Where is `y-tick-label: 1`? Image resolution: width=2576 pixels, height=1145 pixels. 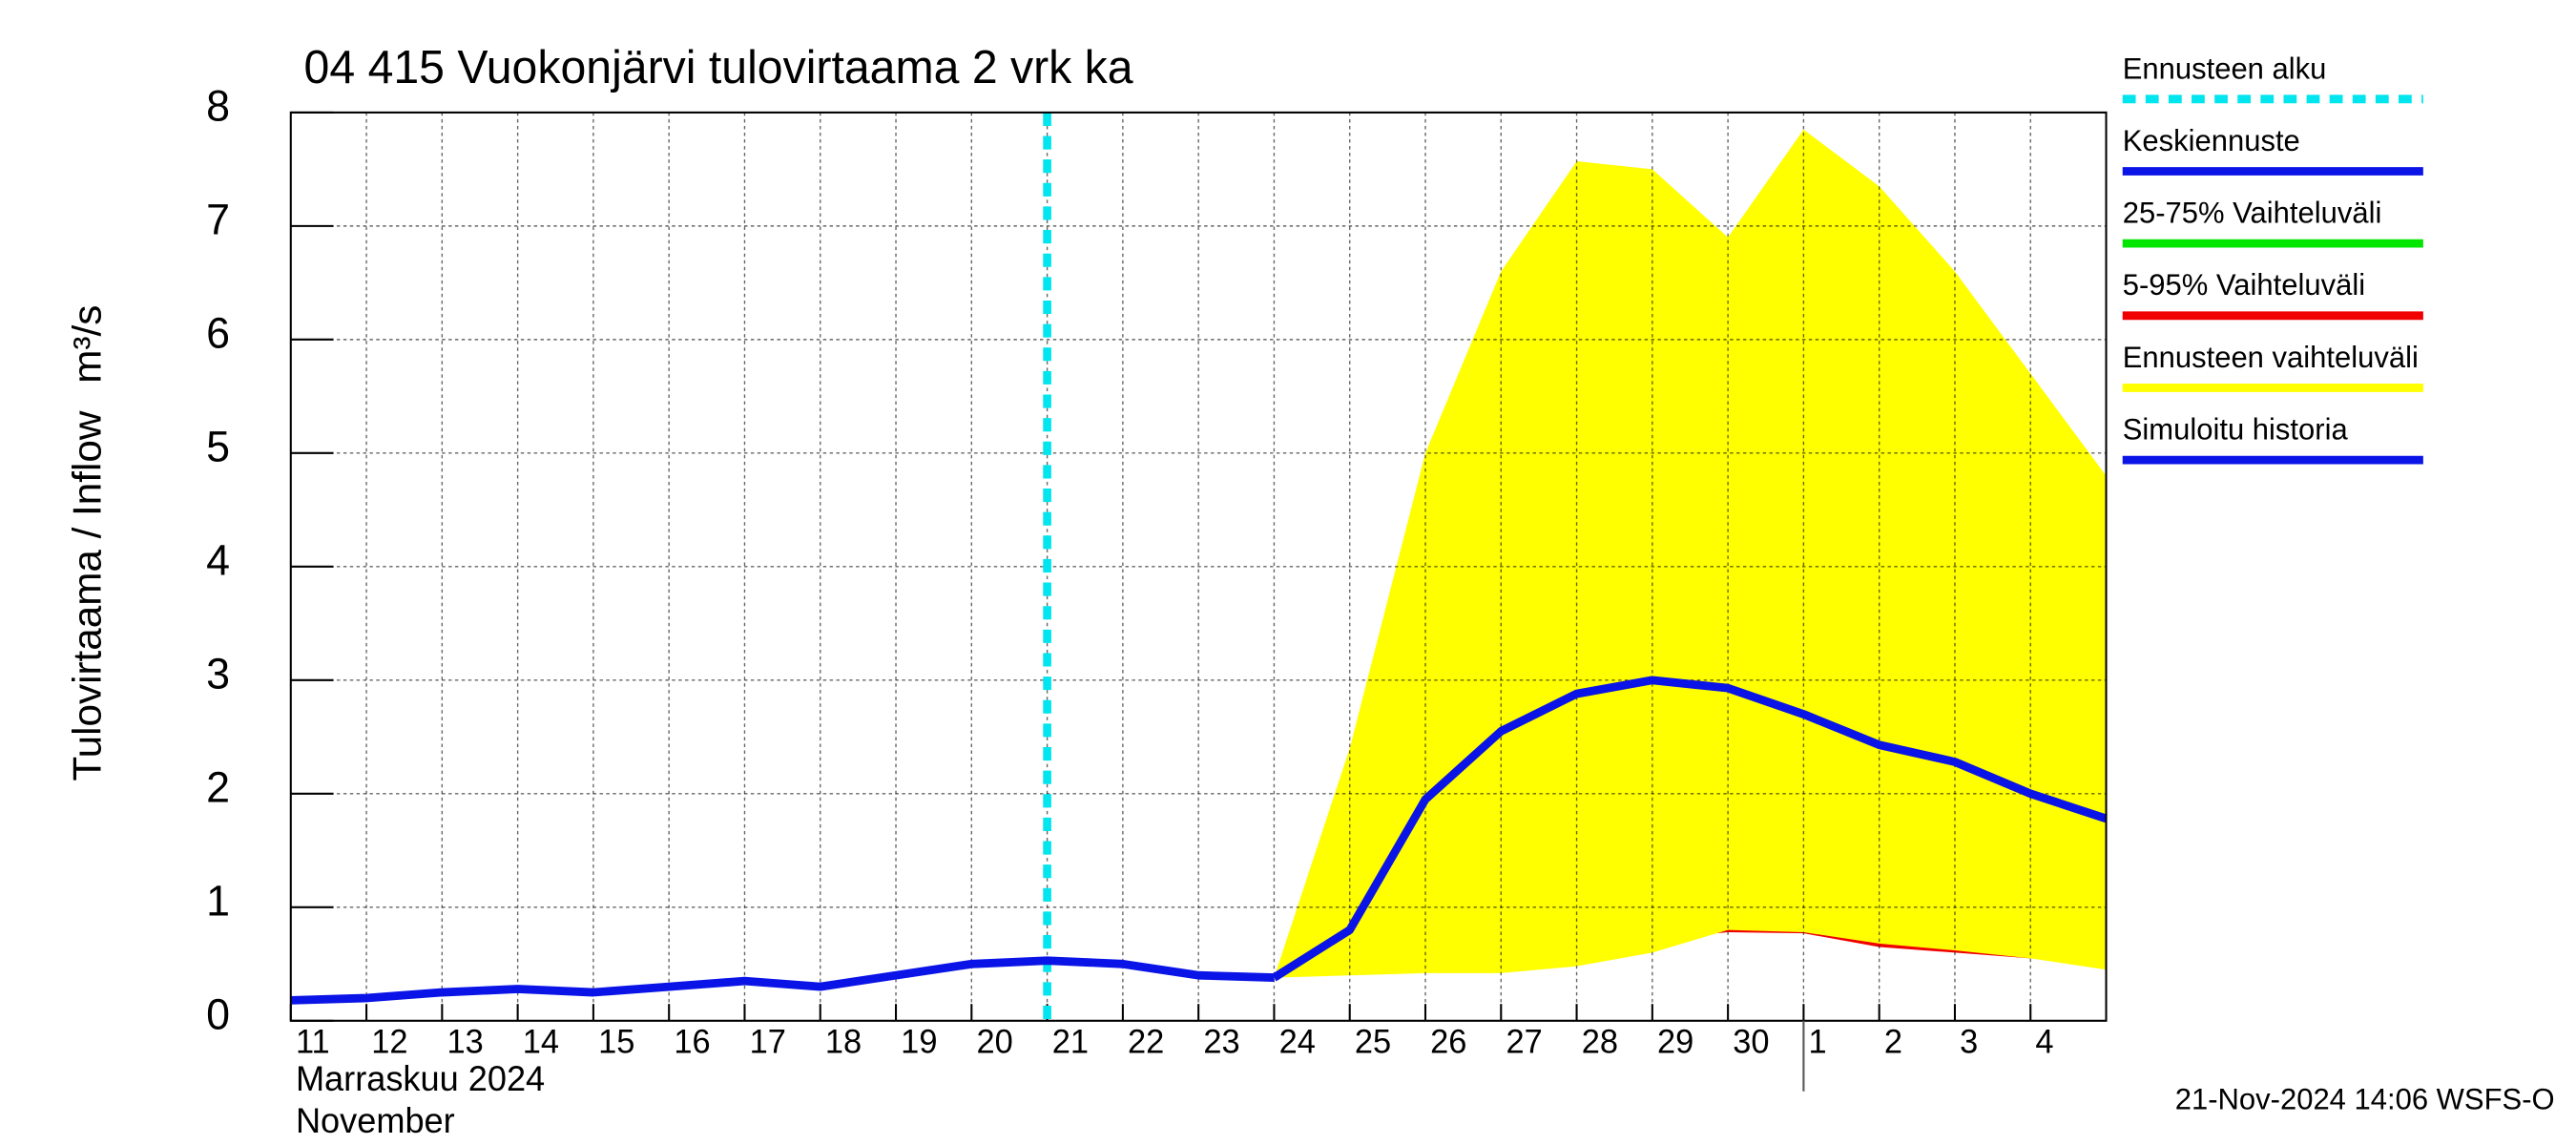
y-tick-label: 1 is located at coordinates (218, 901).